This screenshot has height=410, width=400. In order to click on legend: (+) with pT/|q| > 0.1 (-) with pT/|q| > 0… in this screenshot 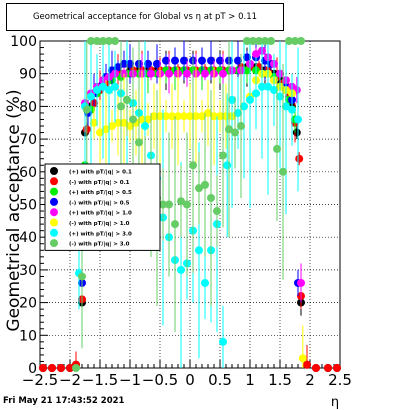, I will do `click(102, 207)`.